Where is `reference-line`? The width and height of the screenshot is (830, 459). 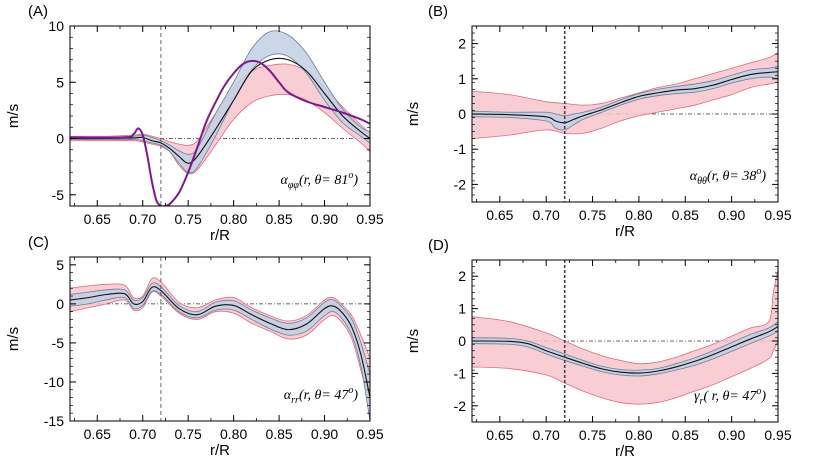
reference-line is located at coordinates (220, 132).